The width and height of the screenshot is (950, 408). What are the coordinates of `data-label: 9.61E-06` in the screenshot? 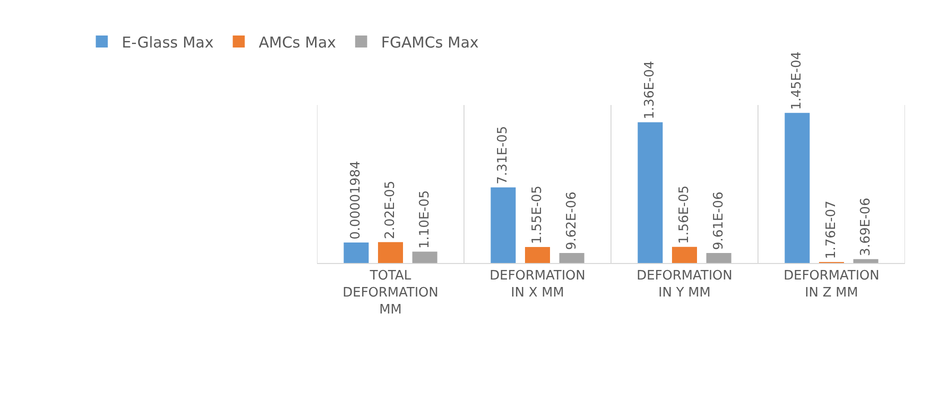 It's located at (718, 221).